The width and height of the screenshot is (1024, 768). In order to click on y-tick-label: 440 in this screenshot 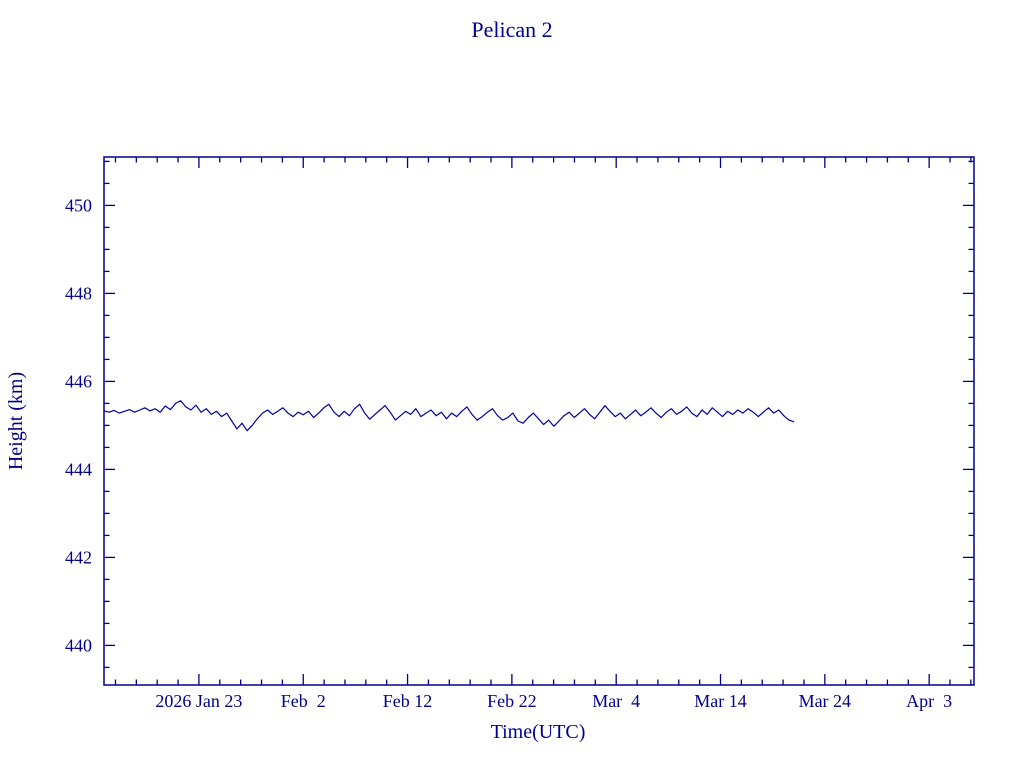, I will do `click(78, 645)`.